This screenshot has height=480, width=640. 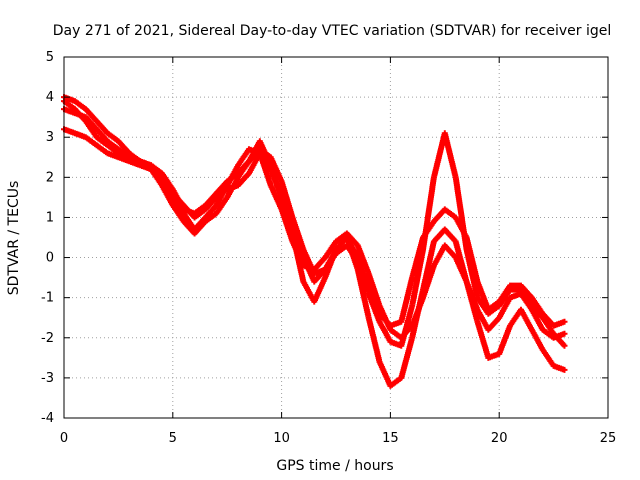 I want to click on y-tick-label: 1, so click(x=50, y=217).